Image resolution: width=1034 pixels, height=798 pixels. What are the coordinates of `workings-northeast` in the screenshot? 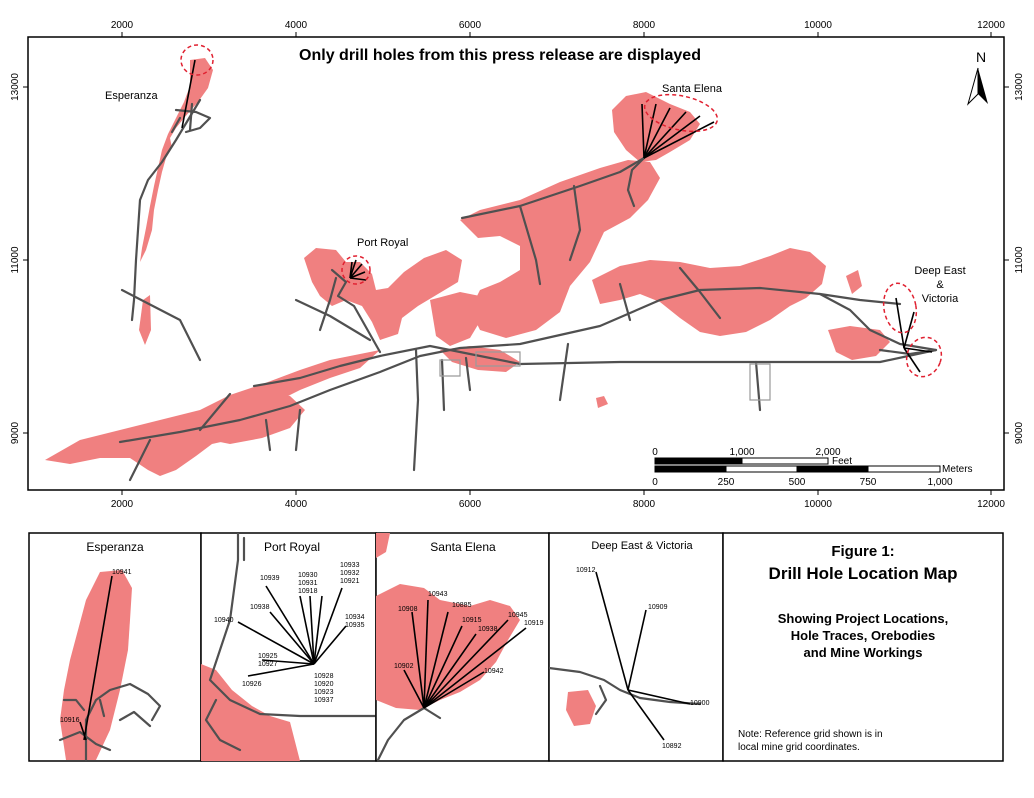 It's located at (620, 253).